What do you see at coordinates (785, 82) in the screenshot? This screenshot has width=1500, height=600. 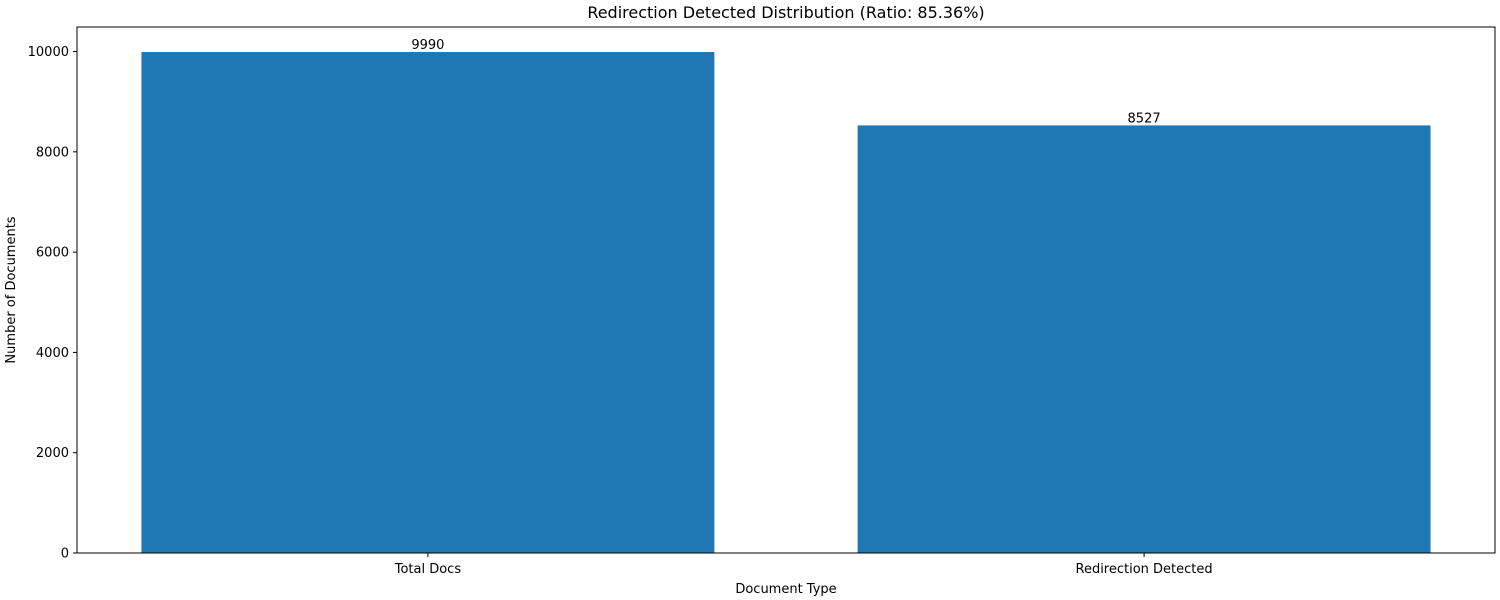 I see `data-labels-layer: 9990 8527` at bounding box center [785, 82].